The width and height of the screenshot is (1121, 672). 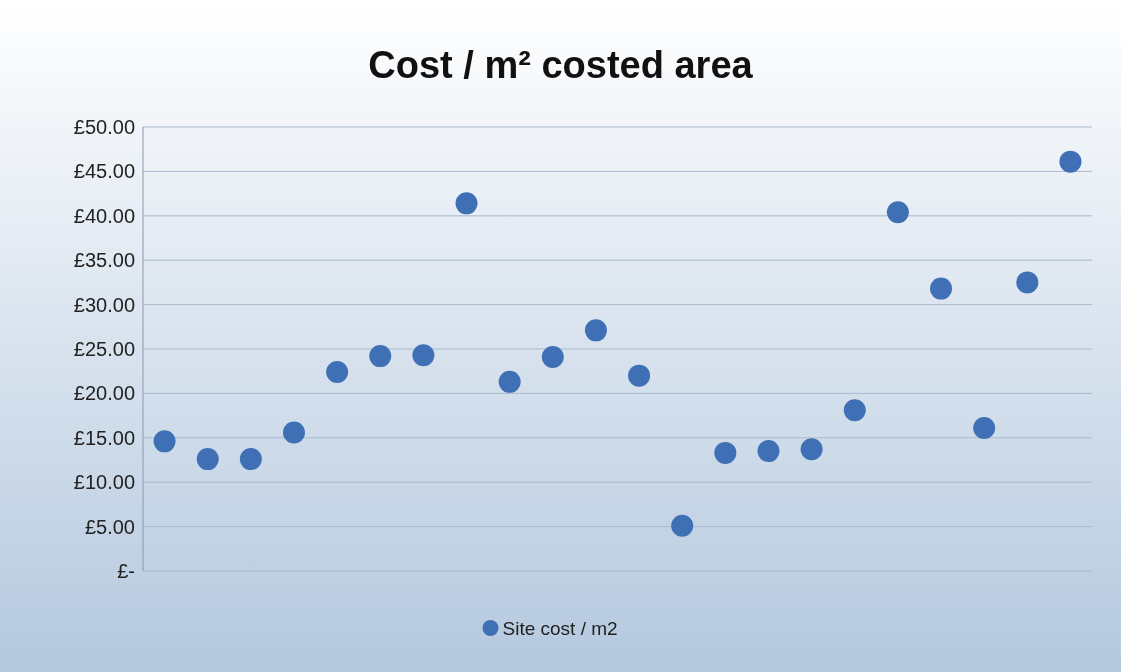 I want to click on y-tick-label: £-, so click(x=126, y=571).